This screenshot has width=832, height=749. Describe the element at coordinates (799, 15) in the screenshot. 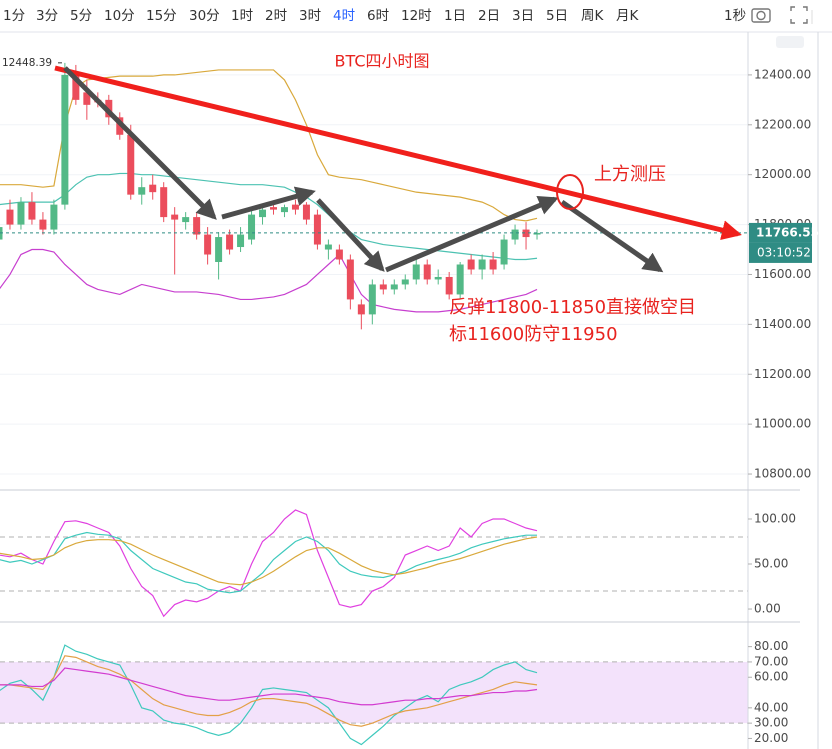

I see `fullscreen-icon` at that location.